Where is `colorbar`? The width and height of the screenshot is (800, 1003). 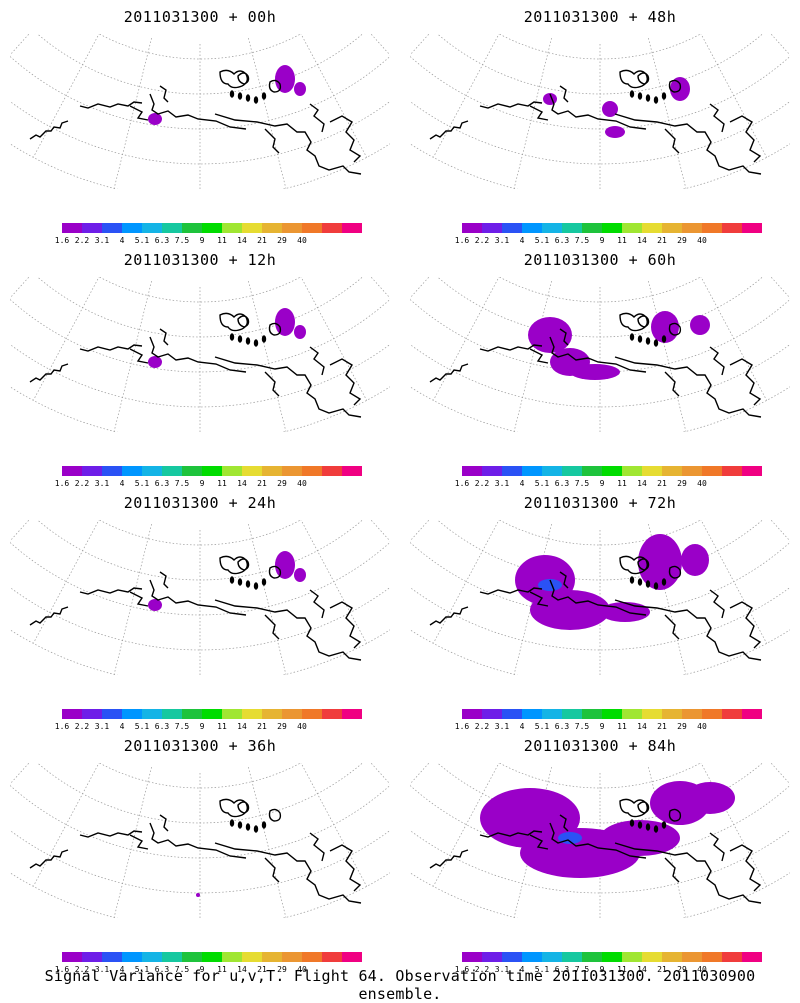
colorbar is located at coordinates (212, 228).